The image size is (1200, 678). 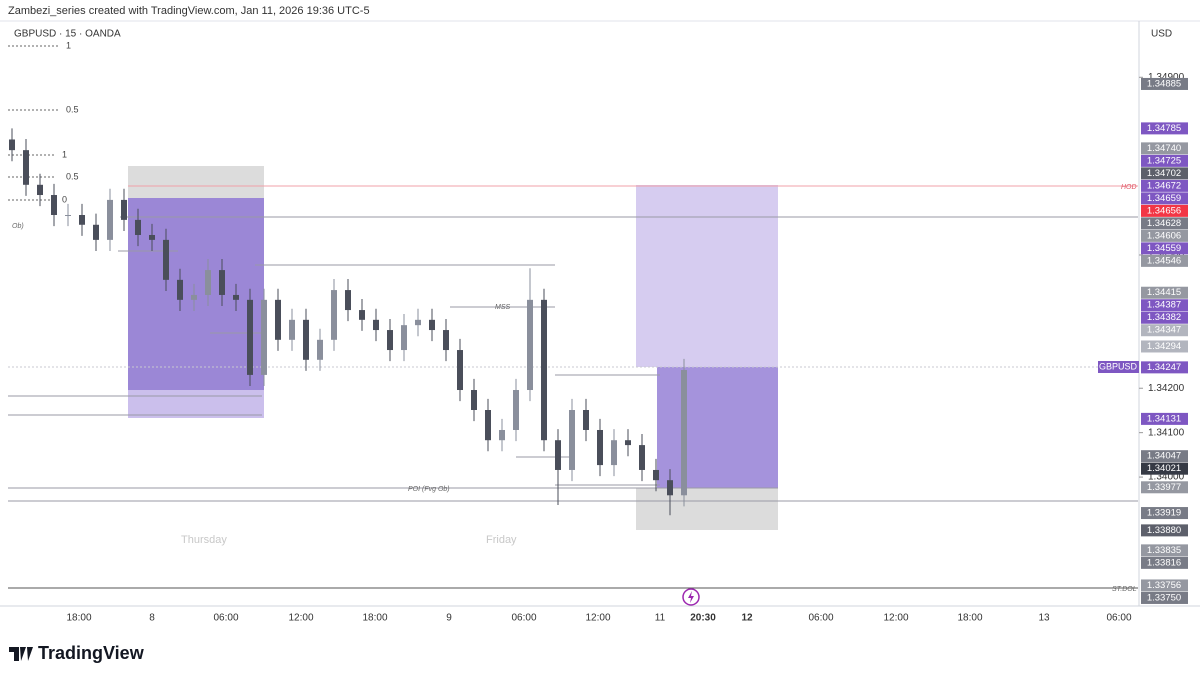 I want to click on price-marker-label: 1.34785, so click(x=1164, y=128).